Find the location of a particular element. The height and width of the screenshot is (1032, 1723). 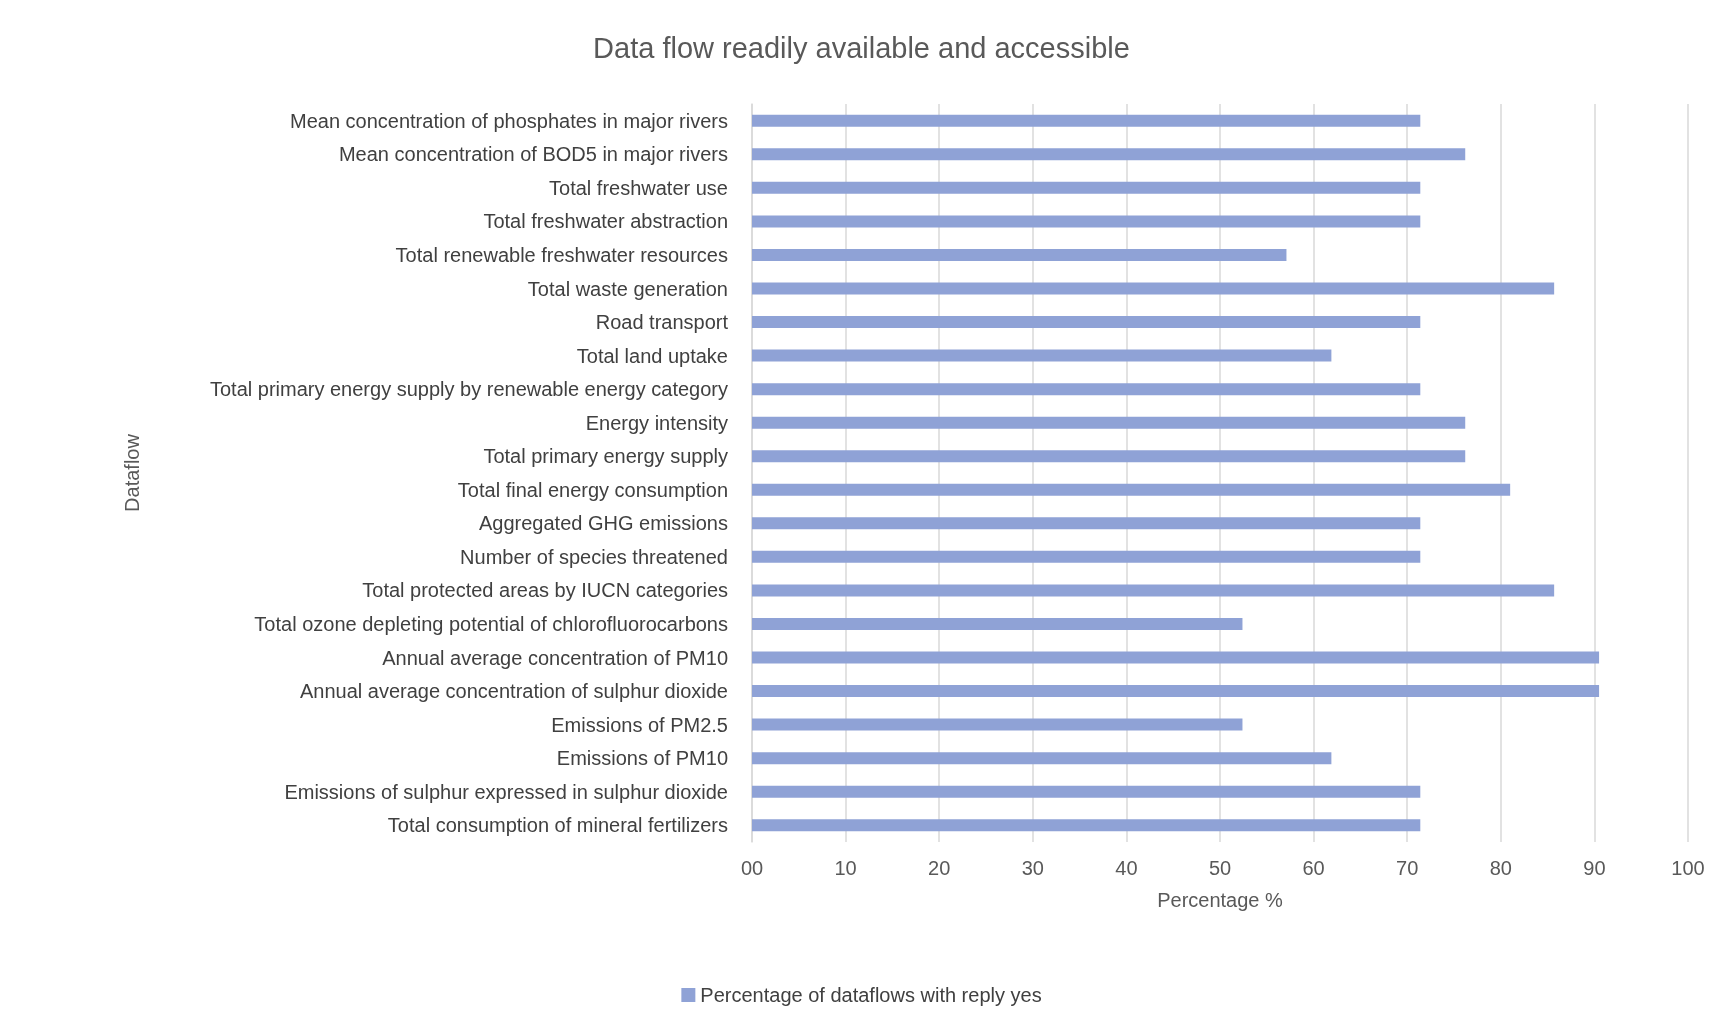

y-tick-label: Total freshwater abstraction is located at coordinates (605, 221).